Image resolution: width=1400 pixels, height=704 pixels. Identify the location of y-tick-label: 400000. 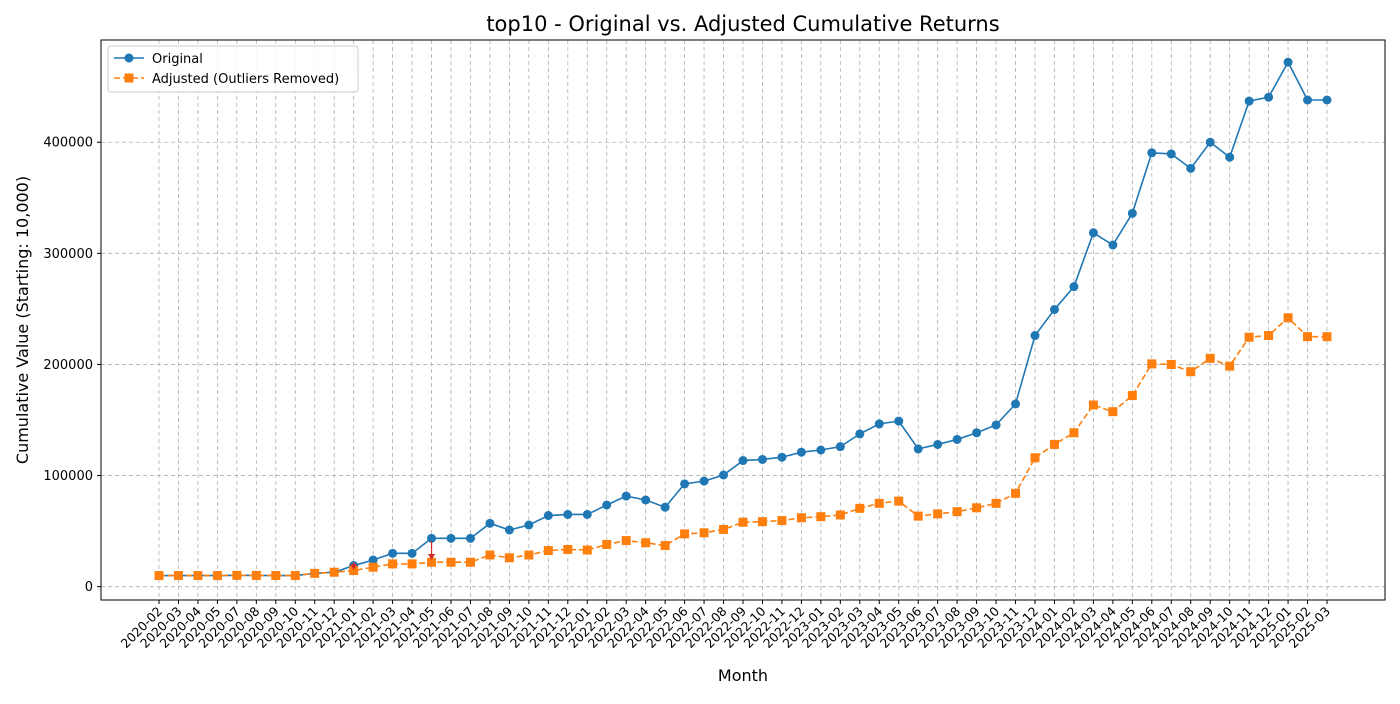
(68, 143).